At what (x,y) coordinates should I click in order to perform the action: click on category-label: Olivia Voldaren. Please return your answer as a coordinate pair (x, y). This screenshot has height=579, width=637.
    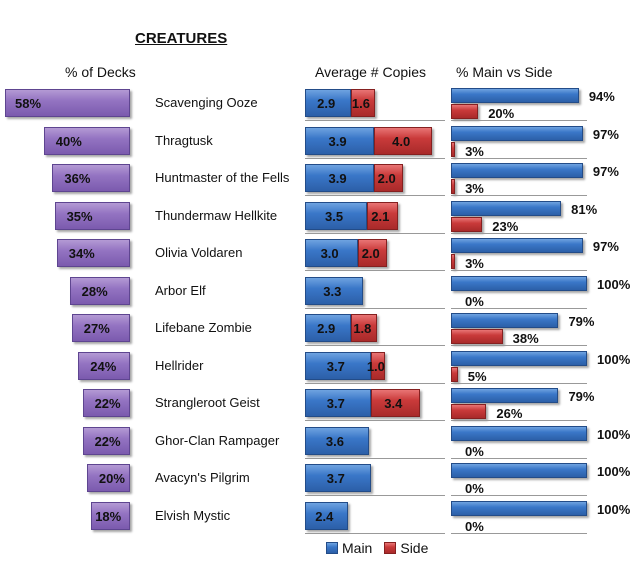
    Looking at the image, I should click on (199, 252).